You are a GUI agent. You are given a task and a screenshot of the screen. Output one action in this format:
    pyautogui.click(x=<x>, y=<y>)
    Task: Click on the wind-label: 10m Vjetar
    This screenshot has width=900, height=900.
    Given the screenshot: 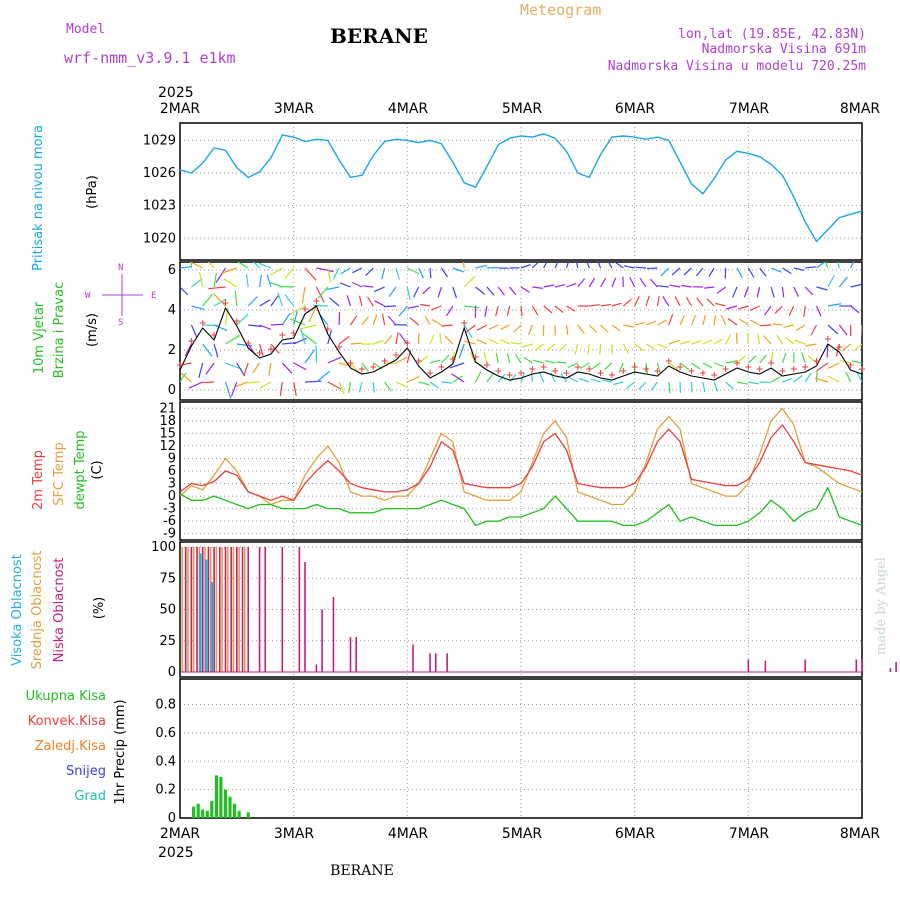 What is the action you would take?
    pyautogui.click(x=39, y=337)
    